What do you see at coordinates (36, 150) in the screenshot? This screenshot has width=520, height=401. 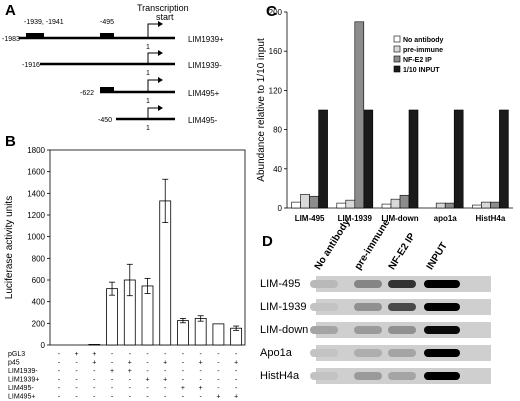 I see `y-tick-label: 1800` at bounding box center [36, 150].